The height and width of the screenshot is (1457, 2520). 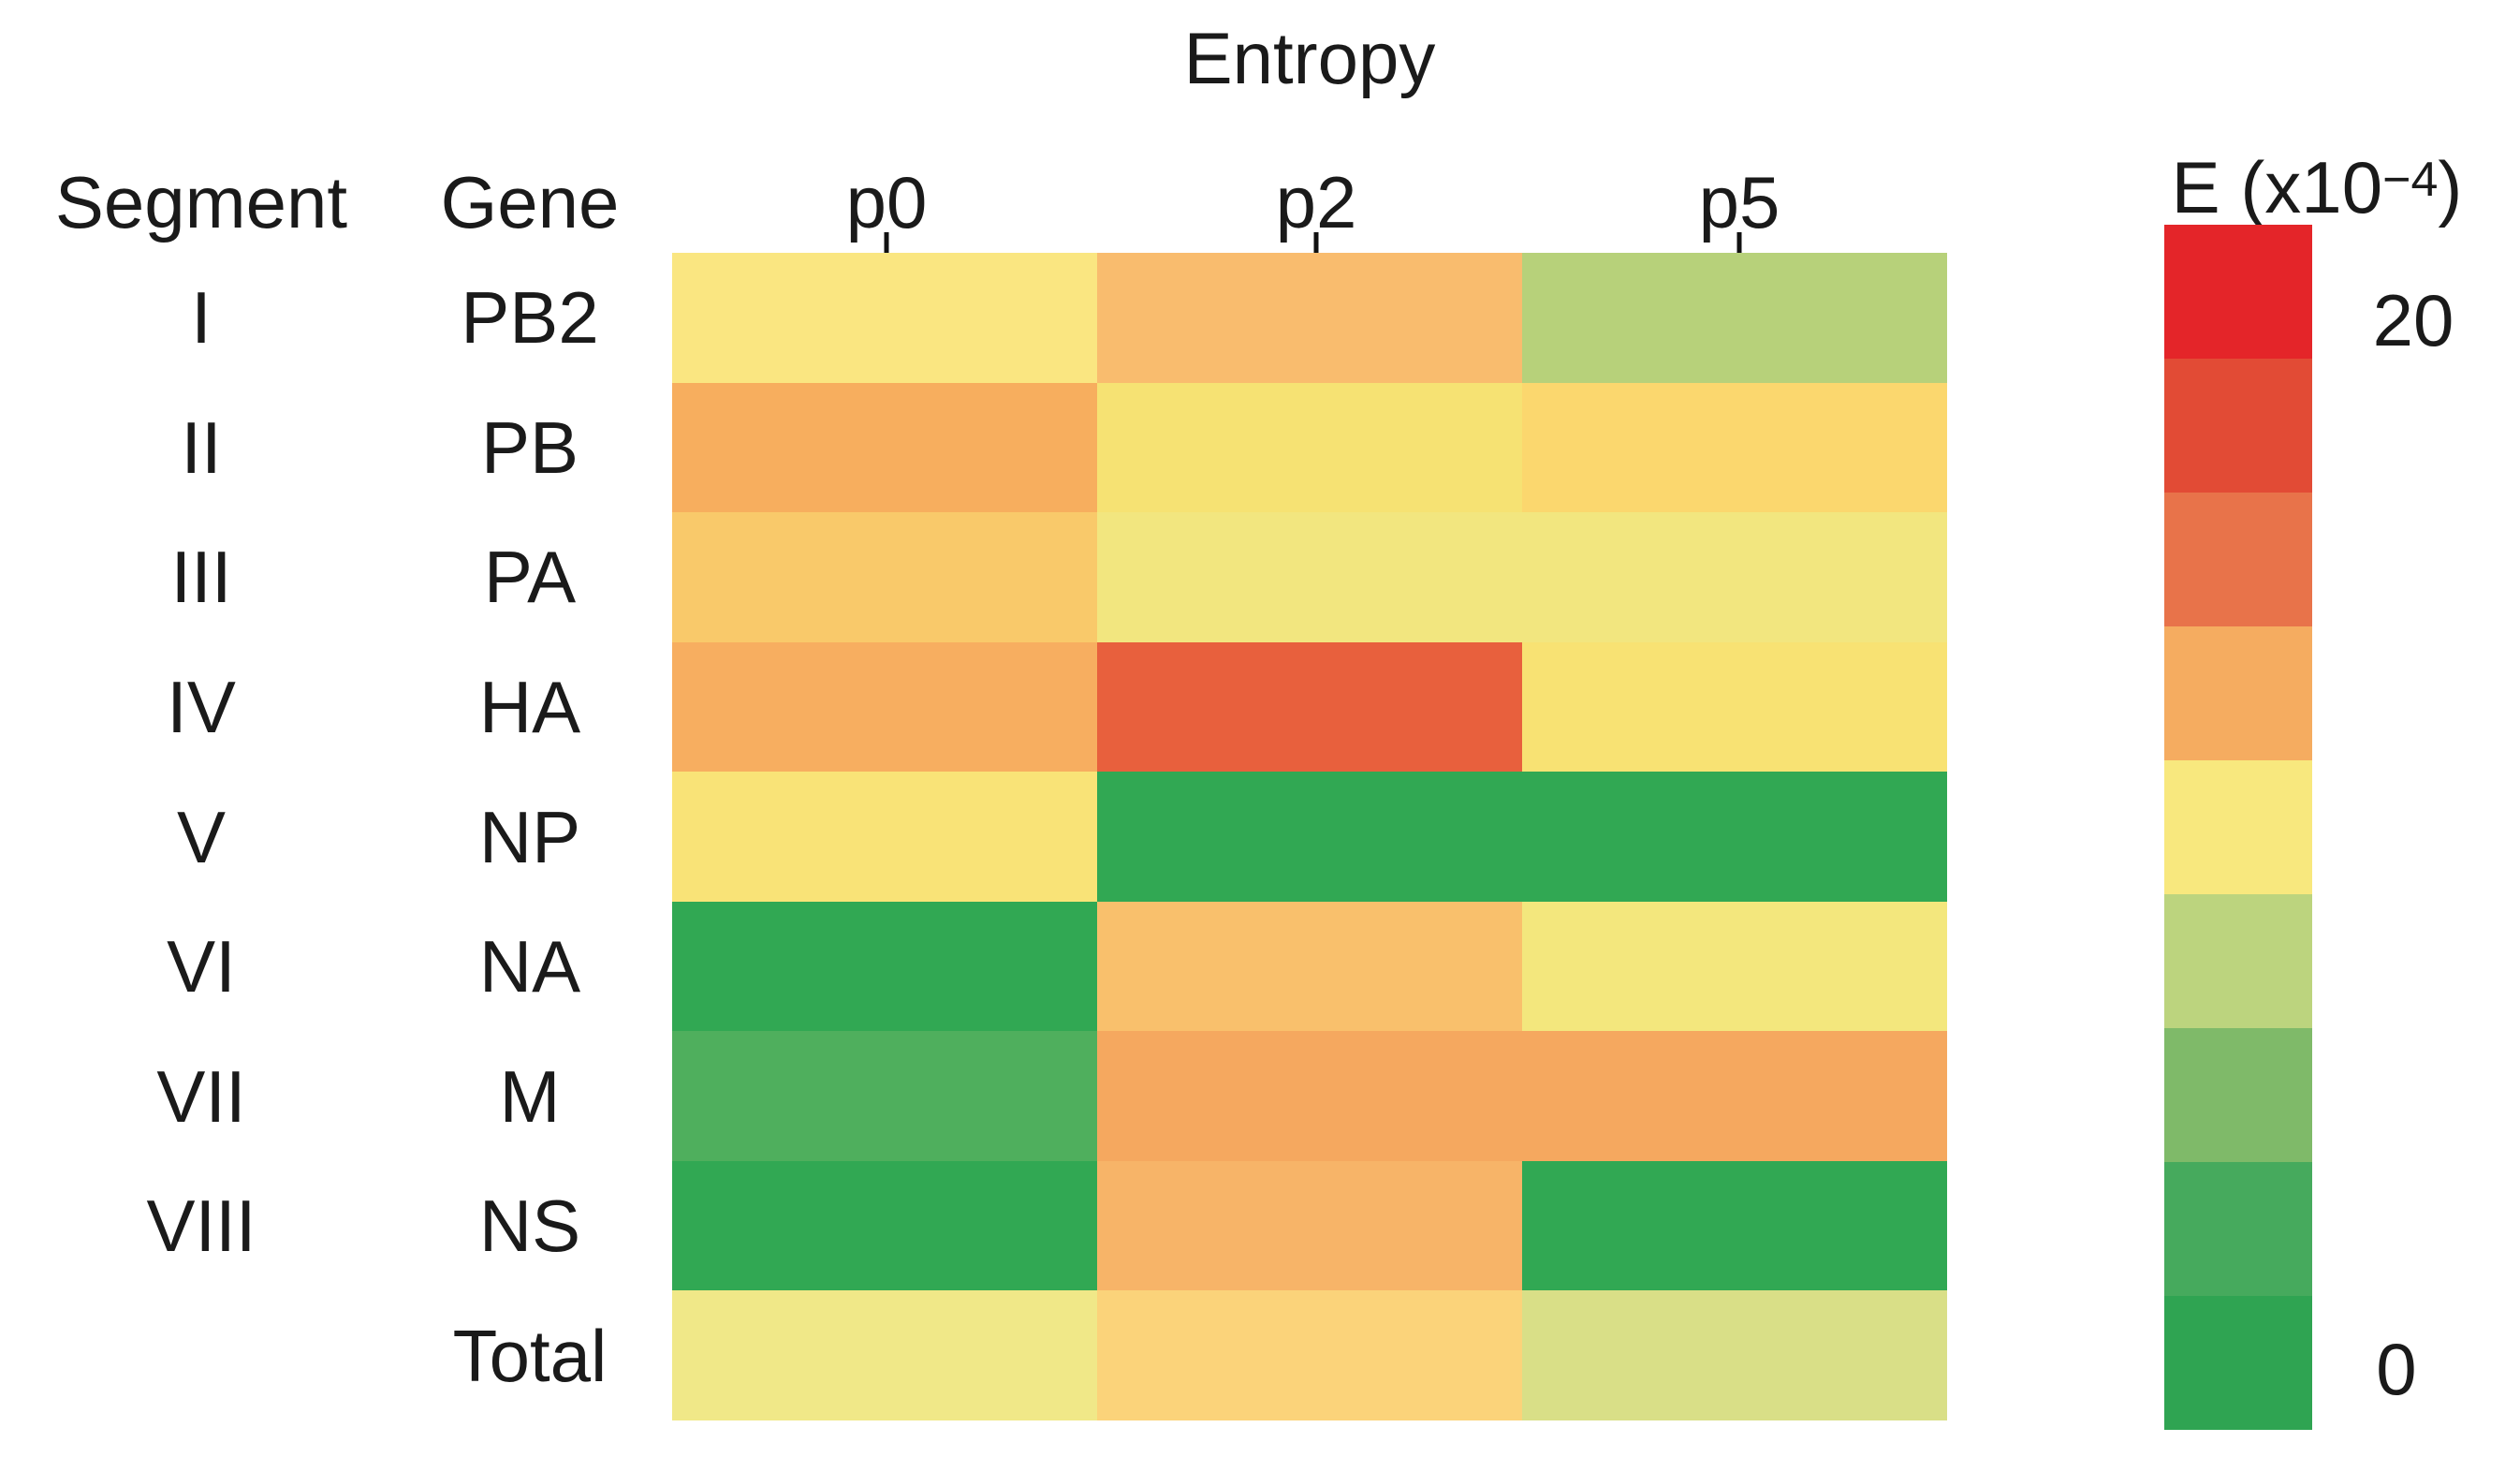 What do you see at coordinates (1309, 577) in the screenshot?
I see `heatmap-cell-PA-p2` at bounding box center [1309, 577].